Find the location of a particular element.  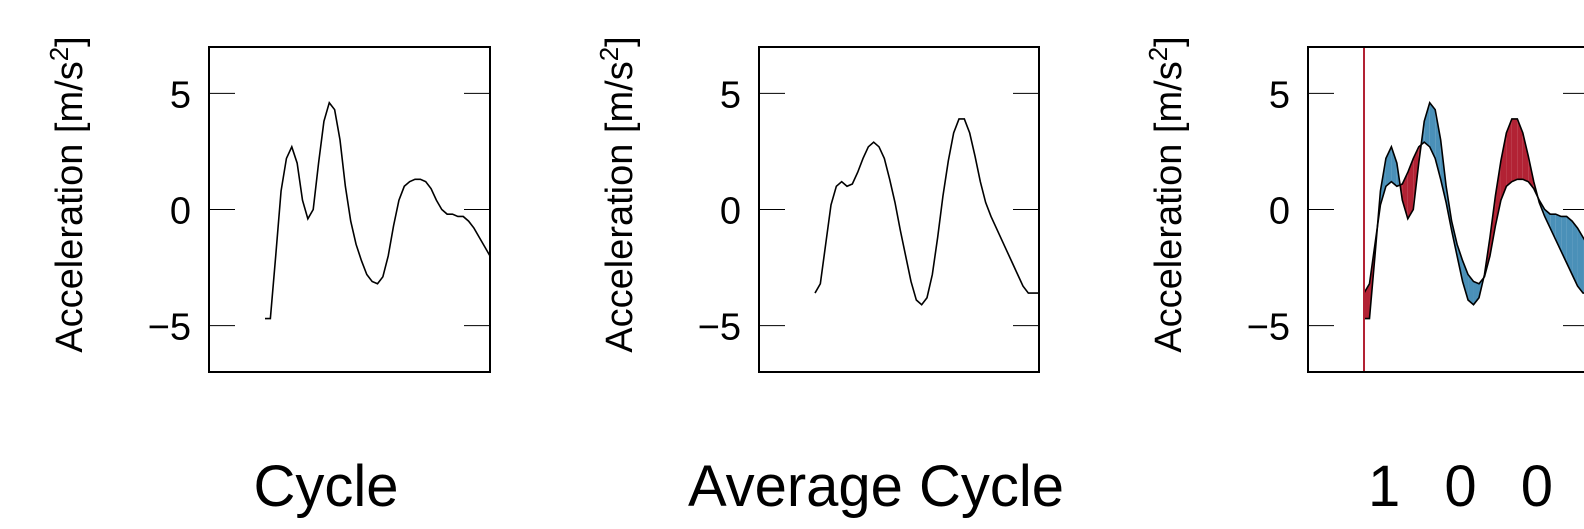

series-line-cycle is located at coordinates (1474, 210).